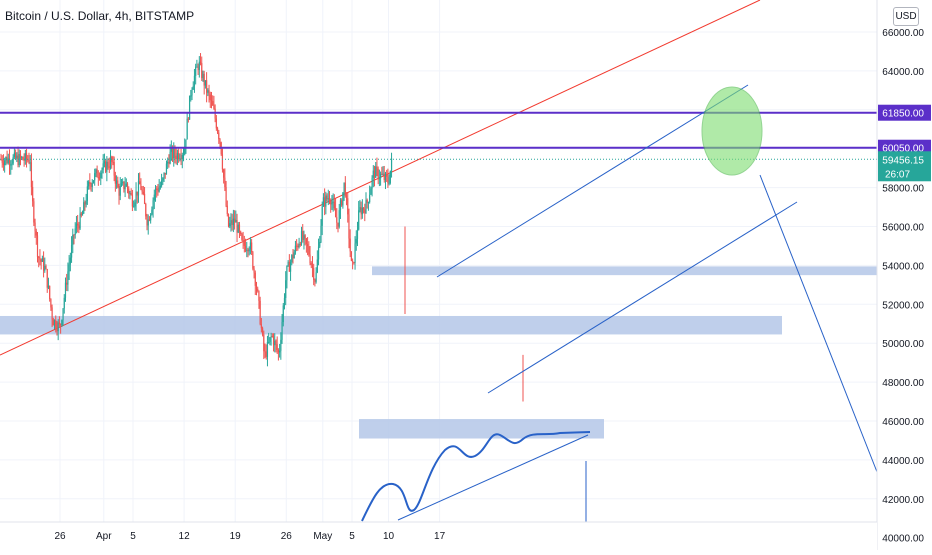 This screenshot has height=555, width=932. What do you see at coordinates (732, 131) in the screenshot?
I see `highlight-ellipse` at bounding box center [732, 131].